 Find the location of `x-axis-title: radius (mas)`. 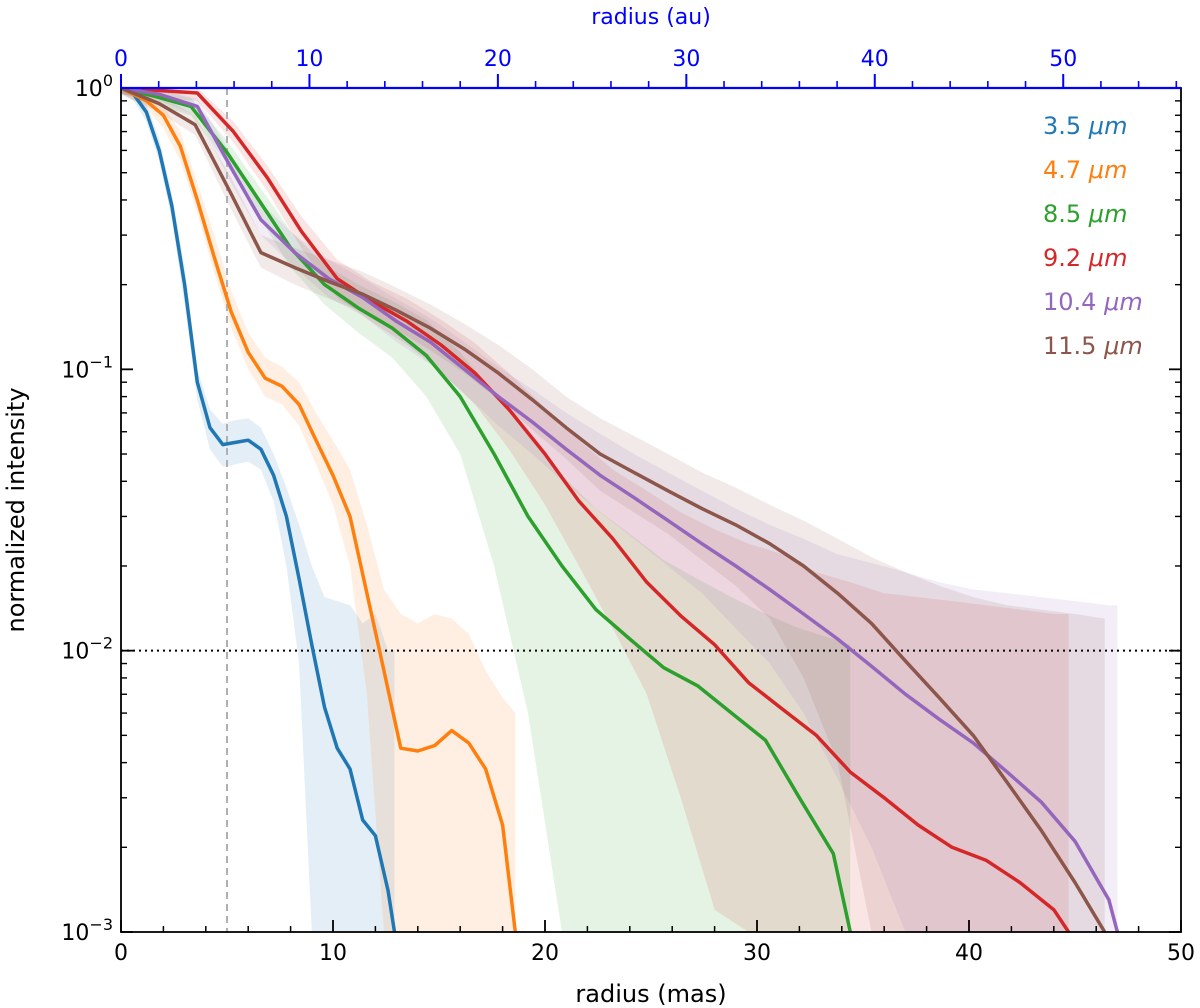

x-axis-title: radius (mas) is located at coordinates (650, 994).